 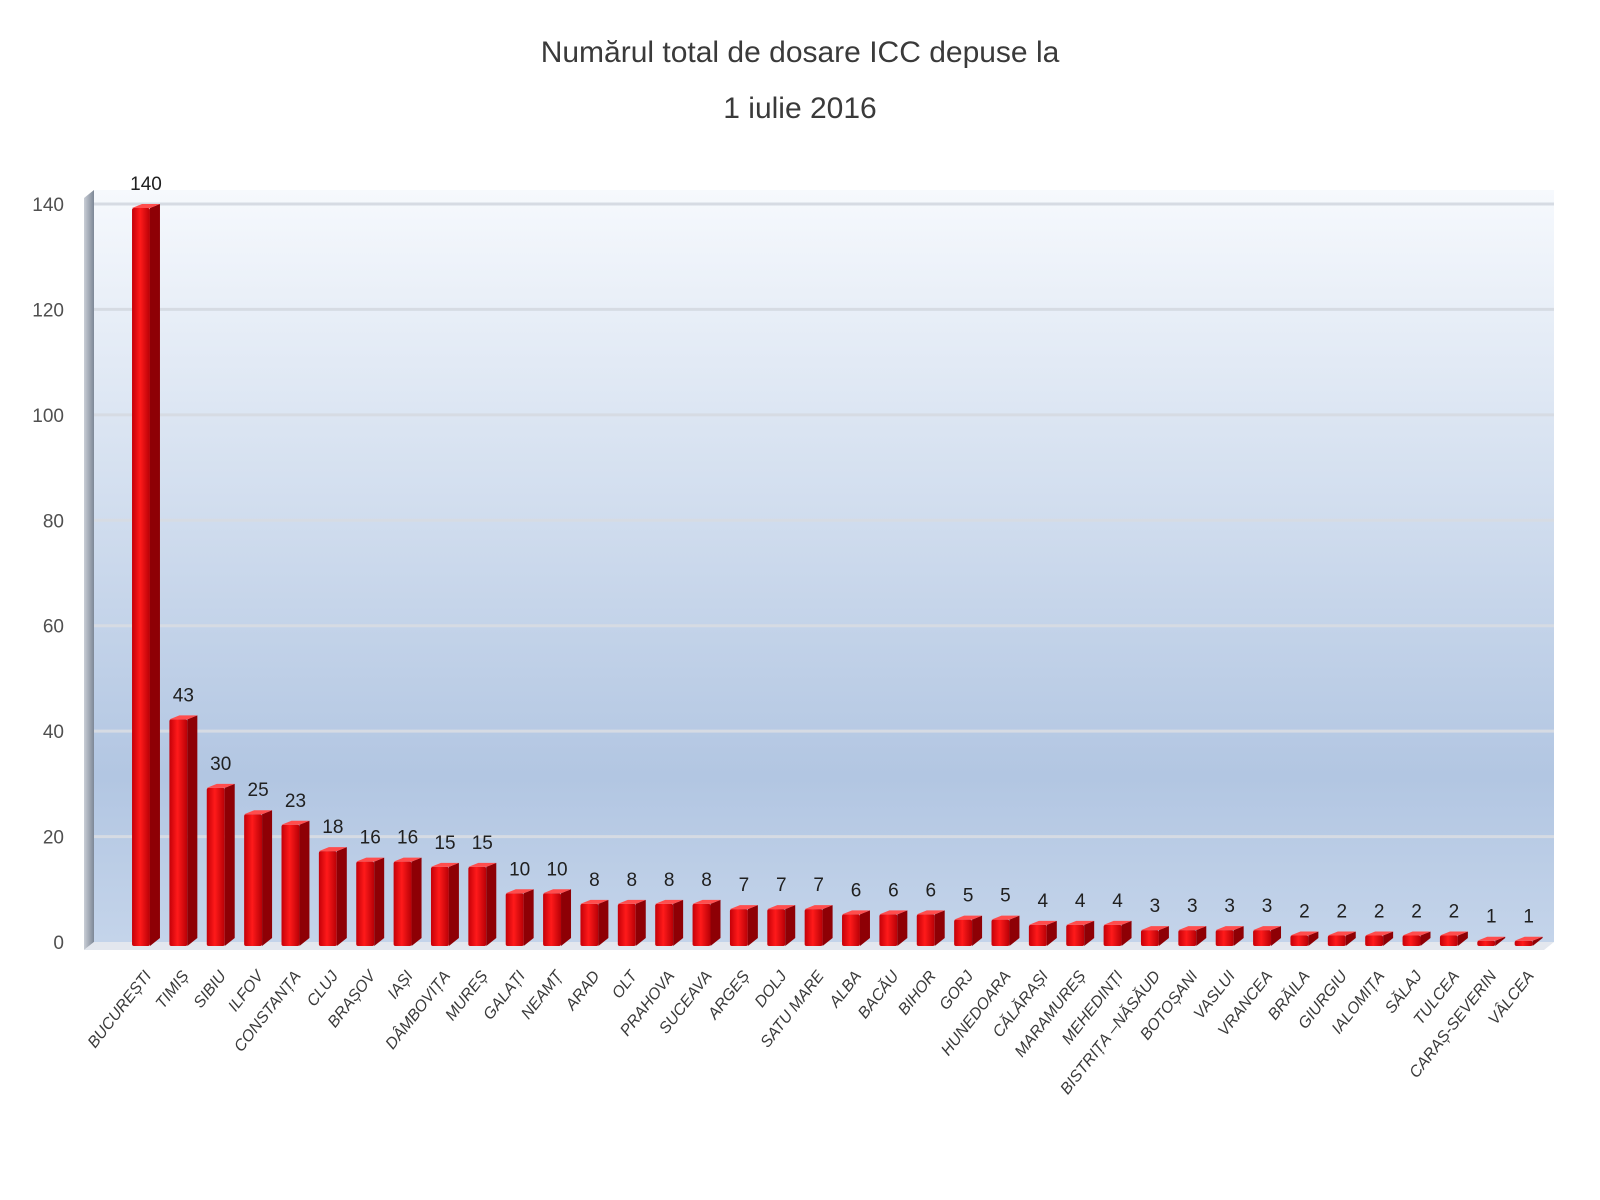 What do you see at coordinates (58, 943) in the screenshot?
I see `y-tick-label: 0` at bounding box center [58, 943].